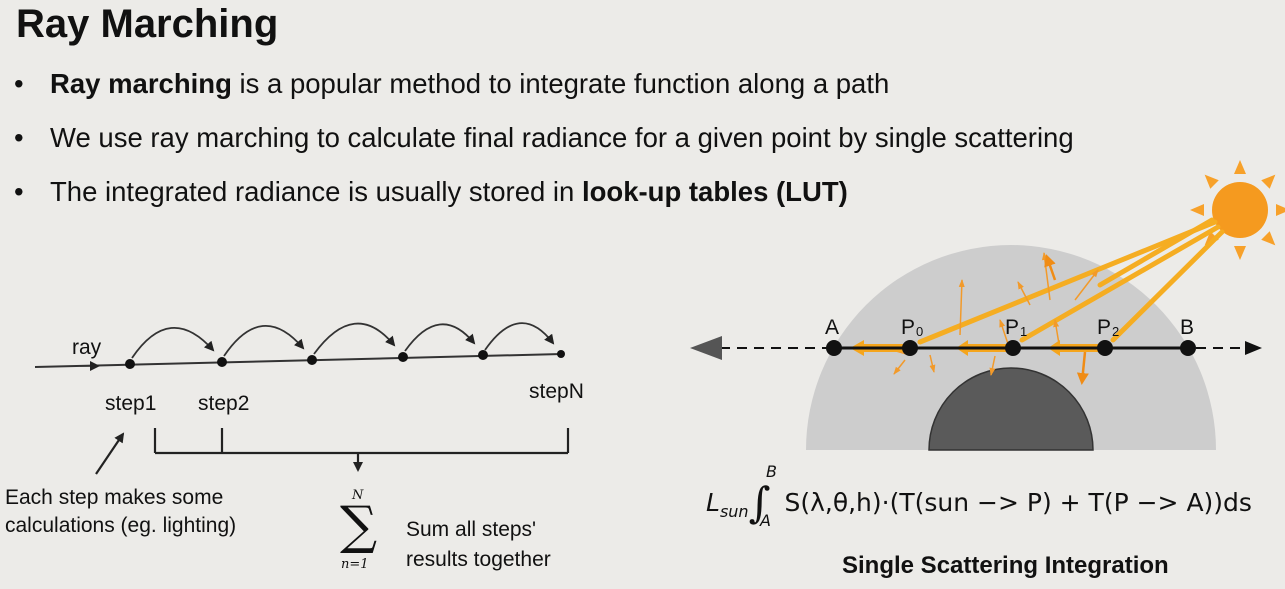 The height and width of the screenshot is (589, 1285). Describe the element at coordinates (1011, 409) in the screenshot. I see `planet-dome` at that location.